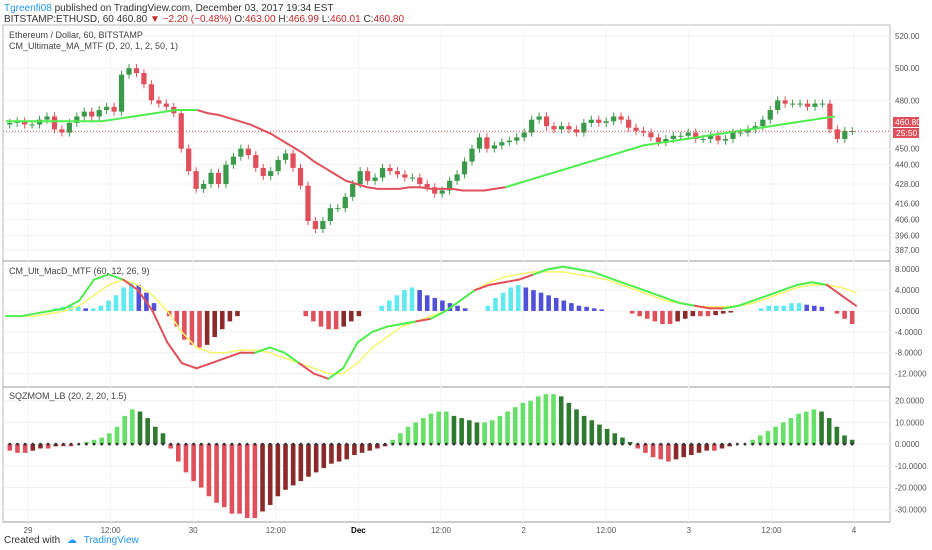  I want to click on y-tick-label-macd: -8.0000, so click(909, 353).